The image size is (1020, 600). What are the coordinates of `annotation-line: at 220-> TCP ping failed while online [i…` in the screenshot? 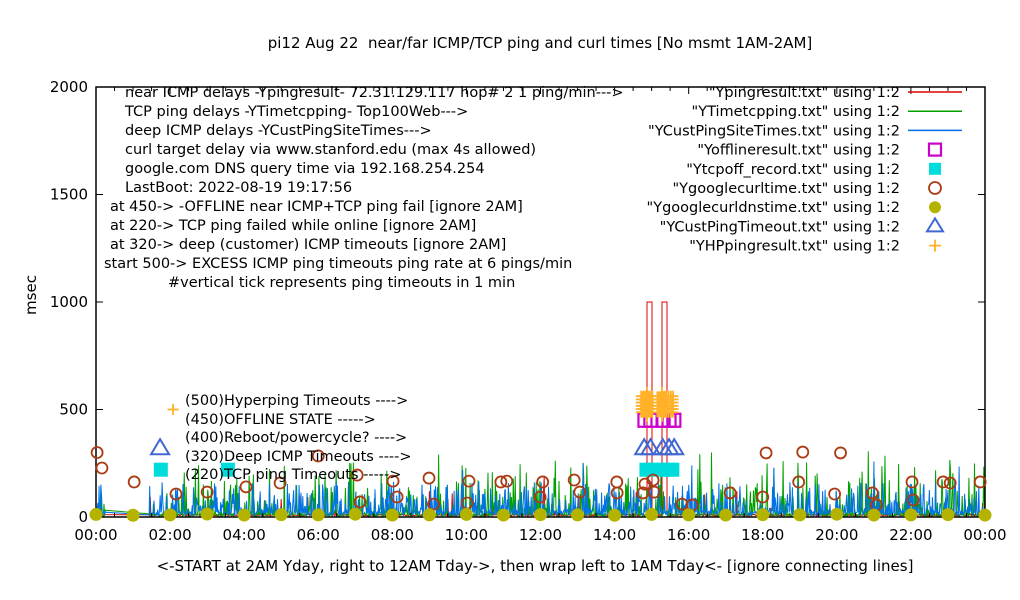 It's located at (293, 226).